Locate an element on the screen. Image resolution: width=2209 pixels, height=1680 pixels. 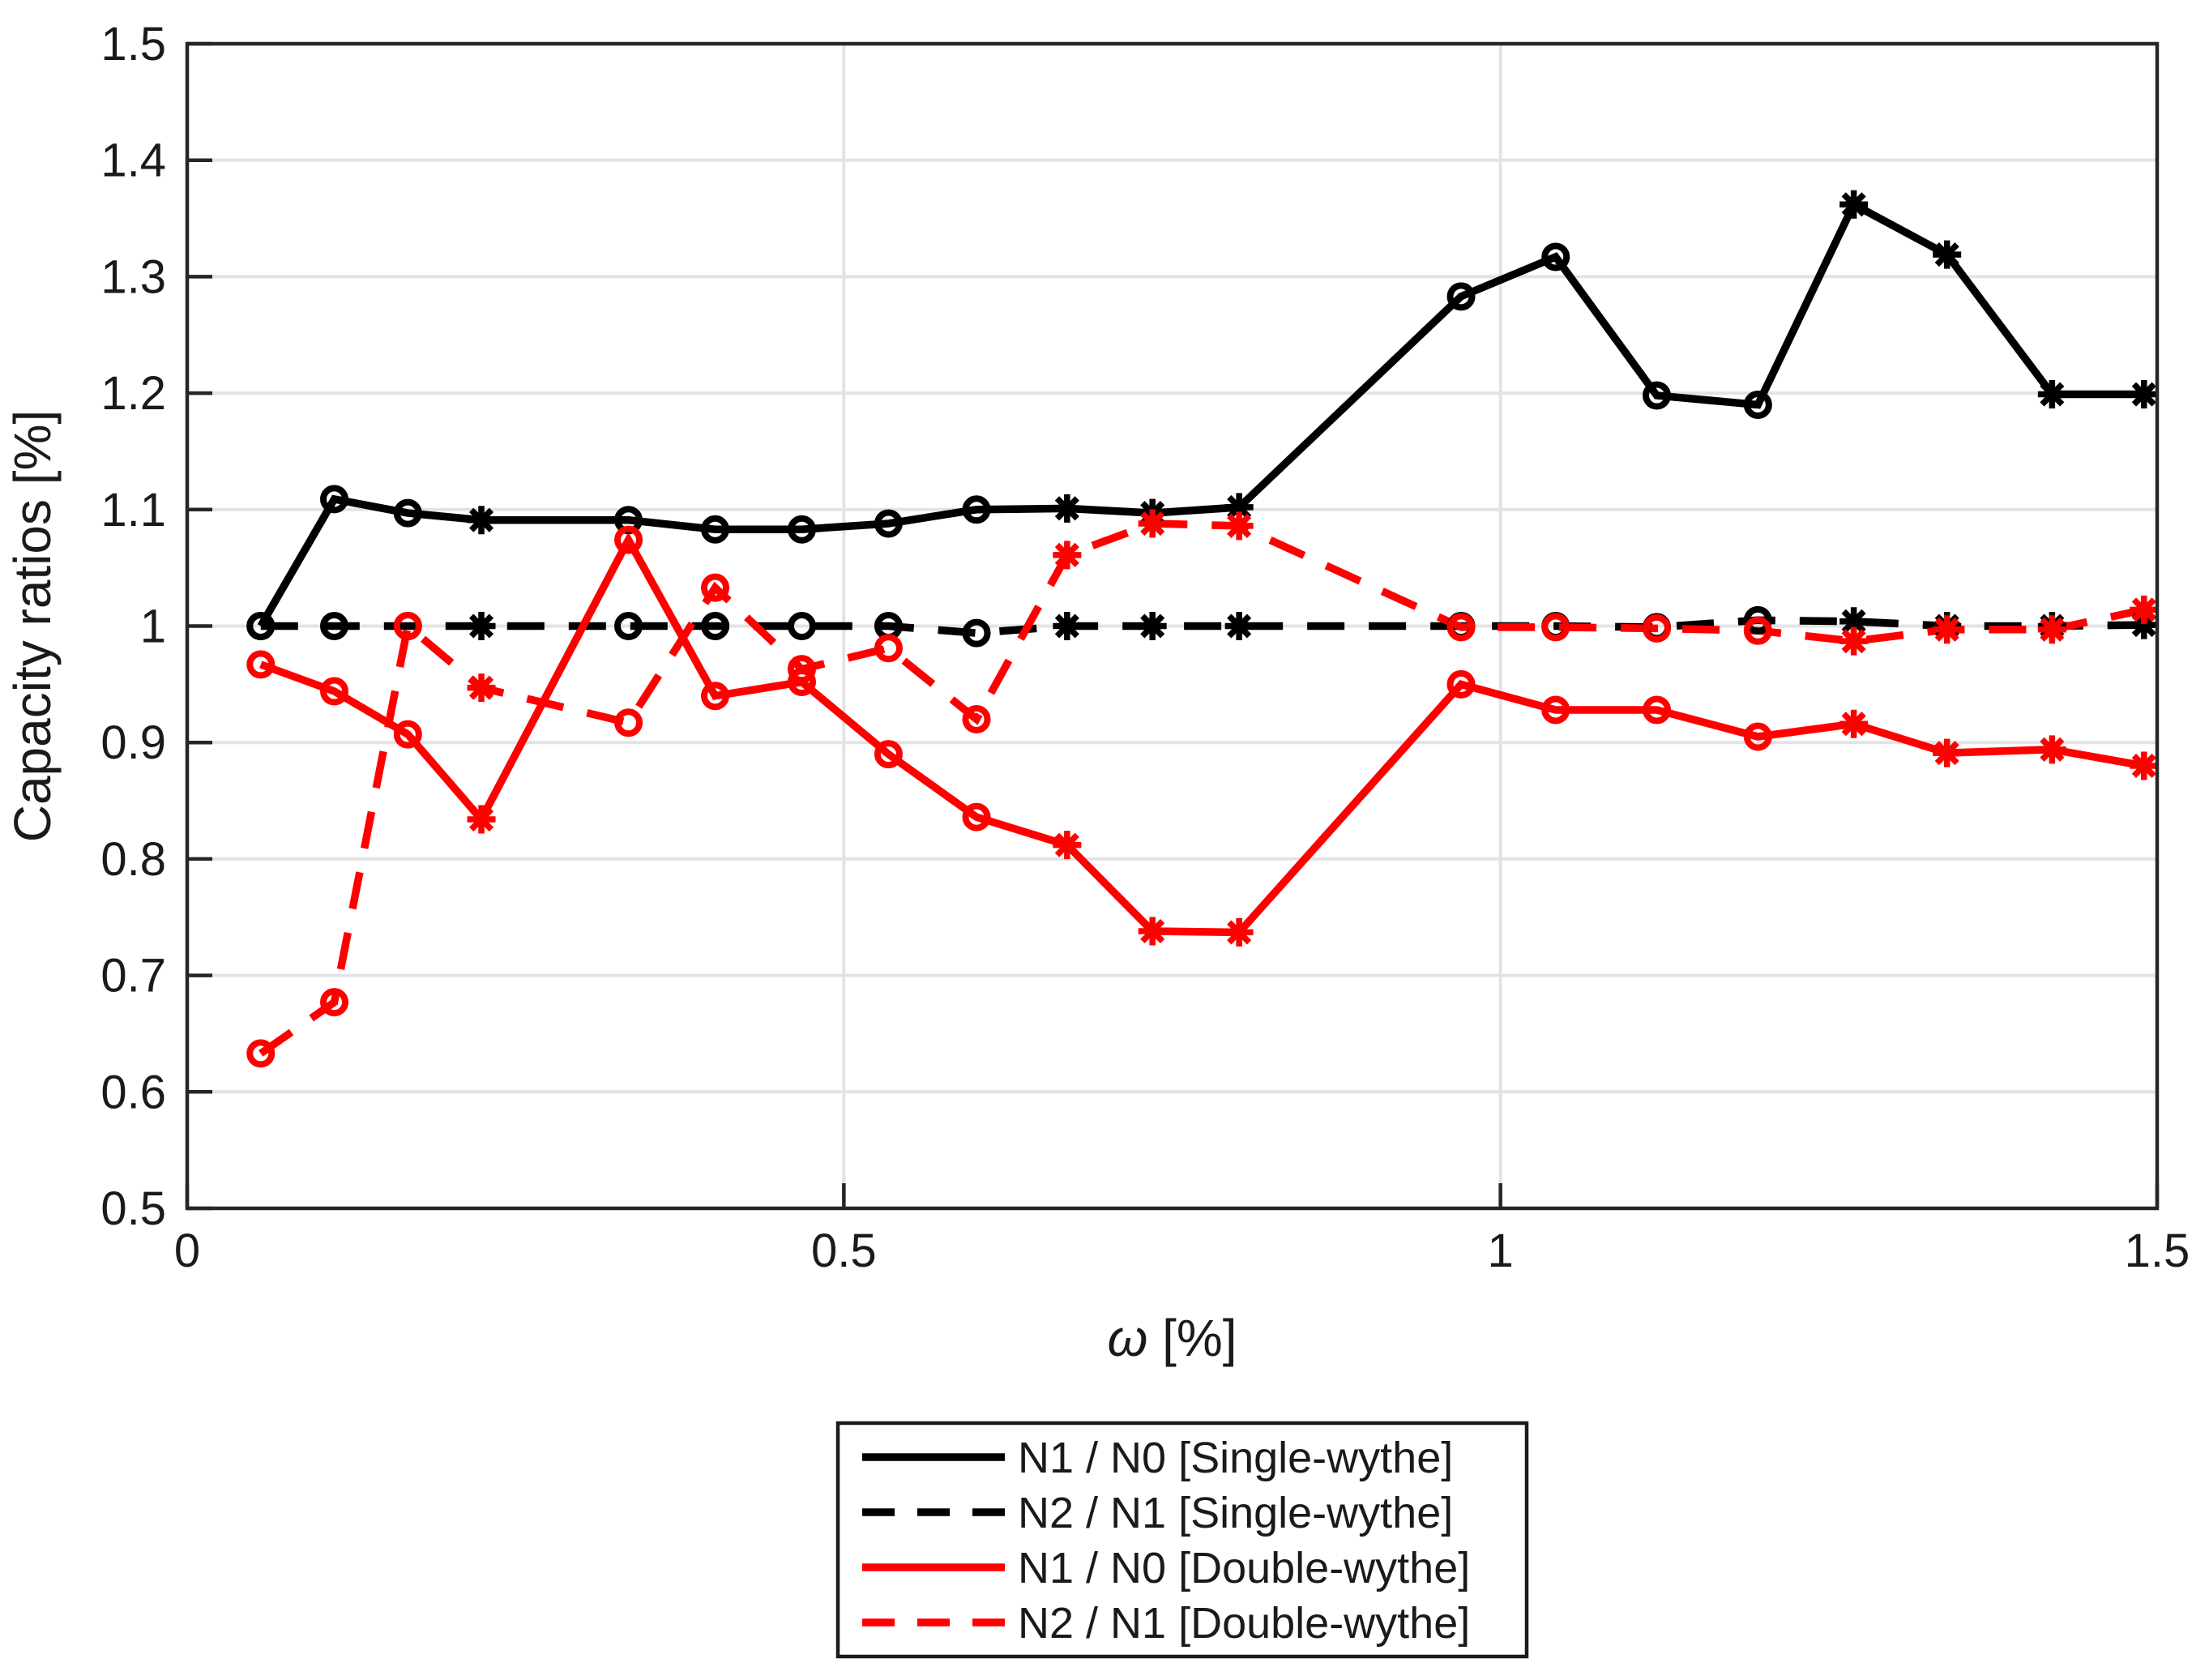
legend-entry: N2 / N1 [Double-wythe] is located at coordinates (1166, 1623).